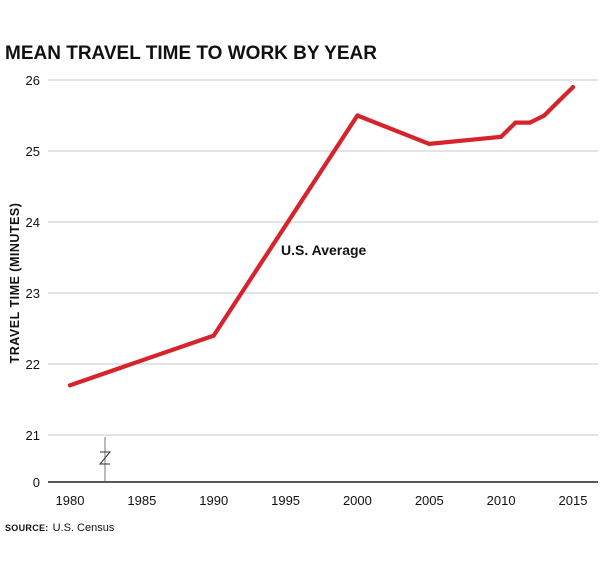 The width and height of the screenshot is (600, 576). What do you see at coordinates (558, 101) in the screenshot?
I see `data-point-2014` at bounding box center [558, 101].